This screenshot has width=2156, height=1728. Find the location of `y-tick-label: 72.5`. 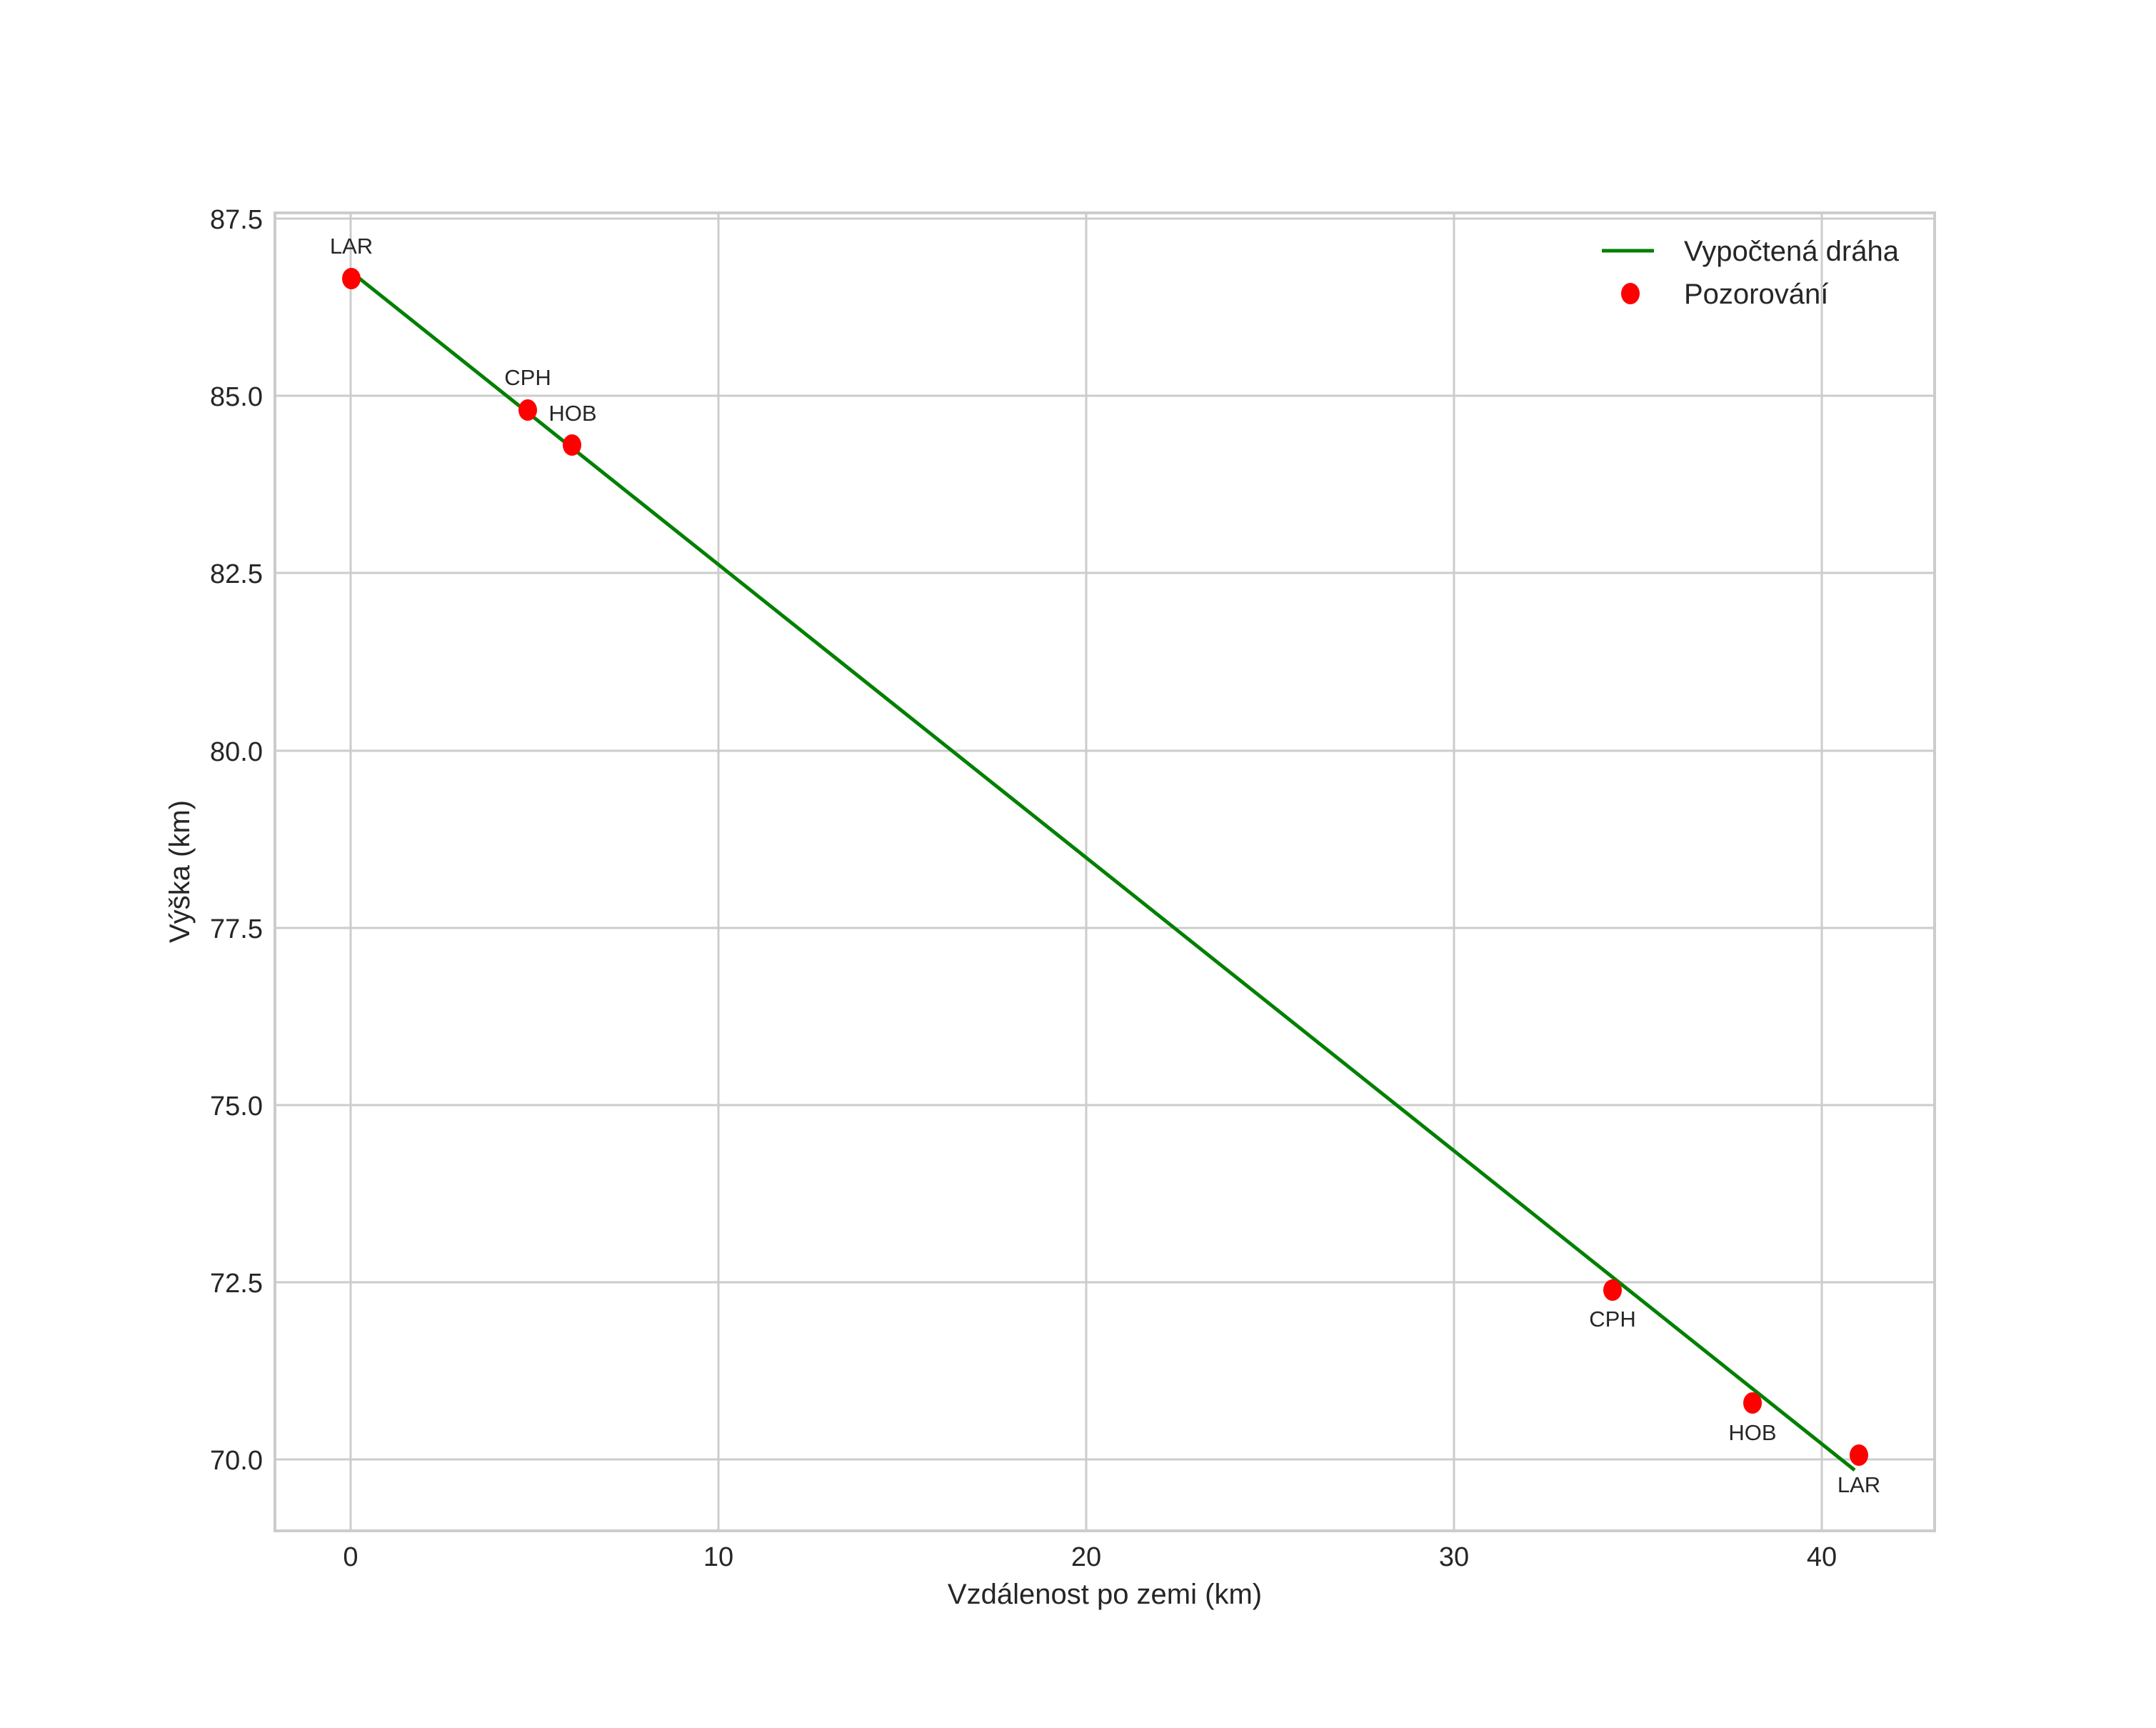

y-tick-label: 72.5 is located at coordinates (236, 1284).